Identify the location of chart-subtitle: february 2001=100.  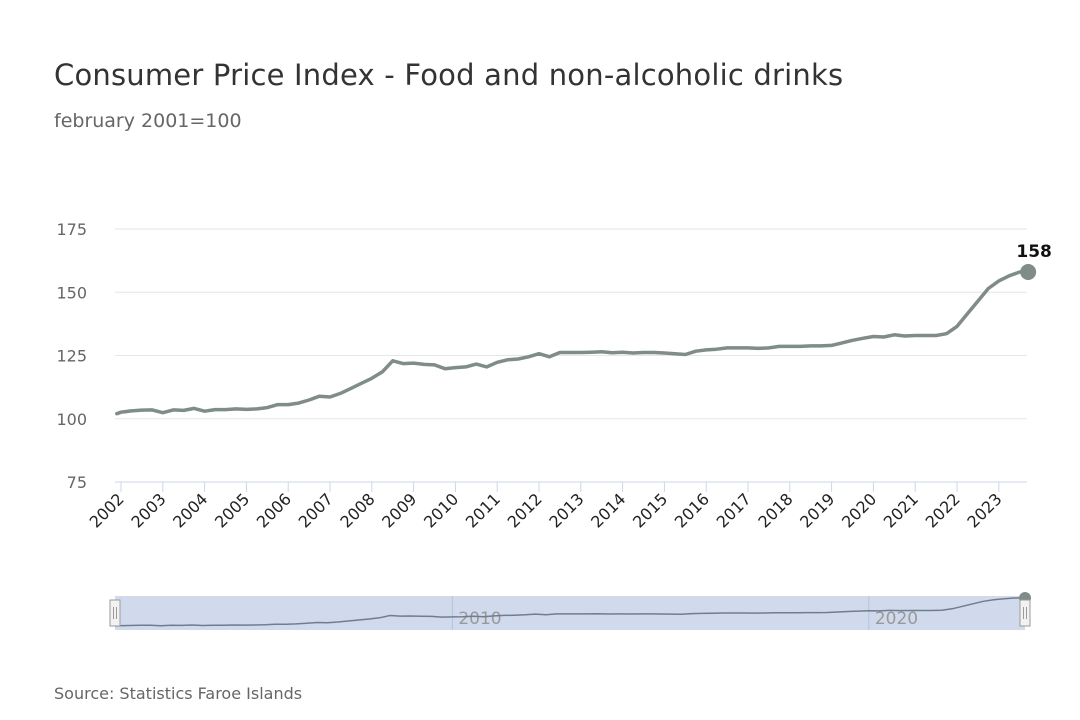
(148, 121).